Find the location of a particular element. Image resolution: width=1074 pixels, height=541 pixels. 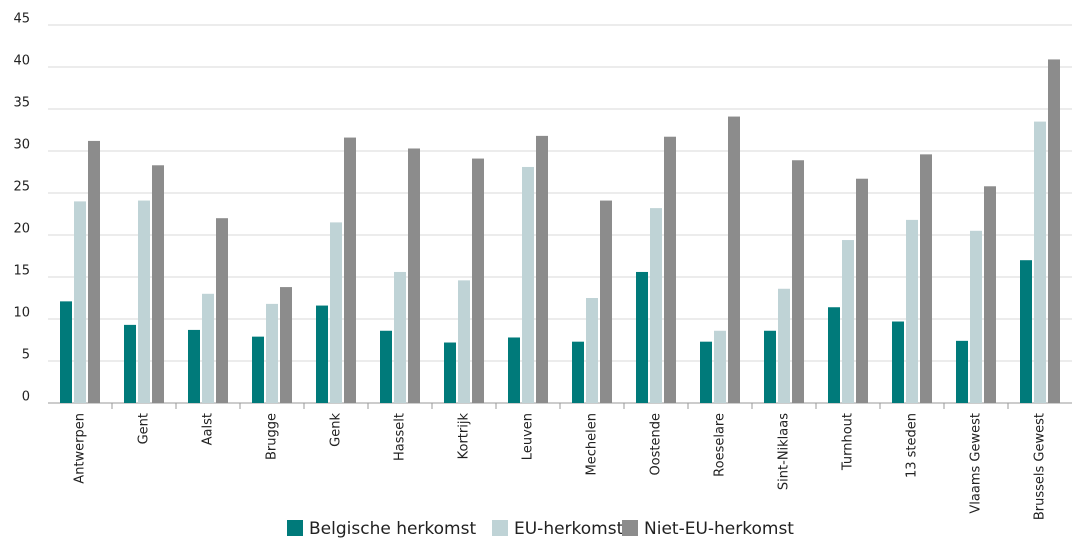

x-tick-label: Mechelen is located at coordinates (592, 444).